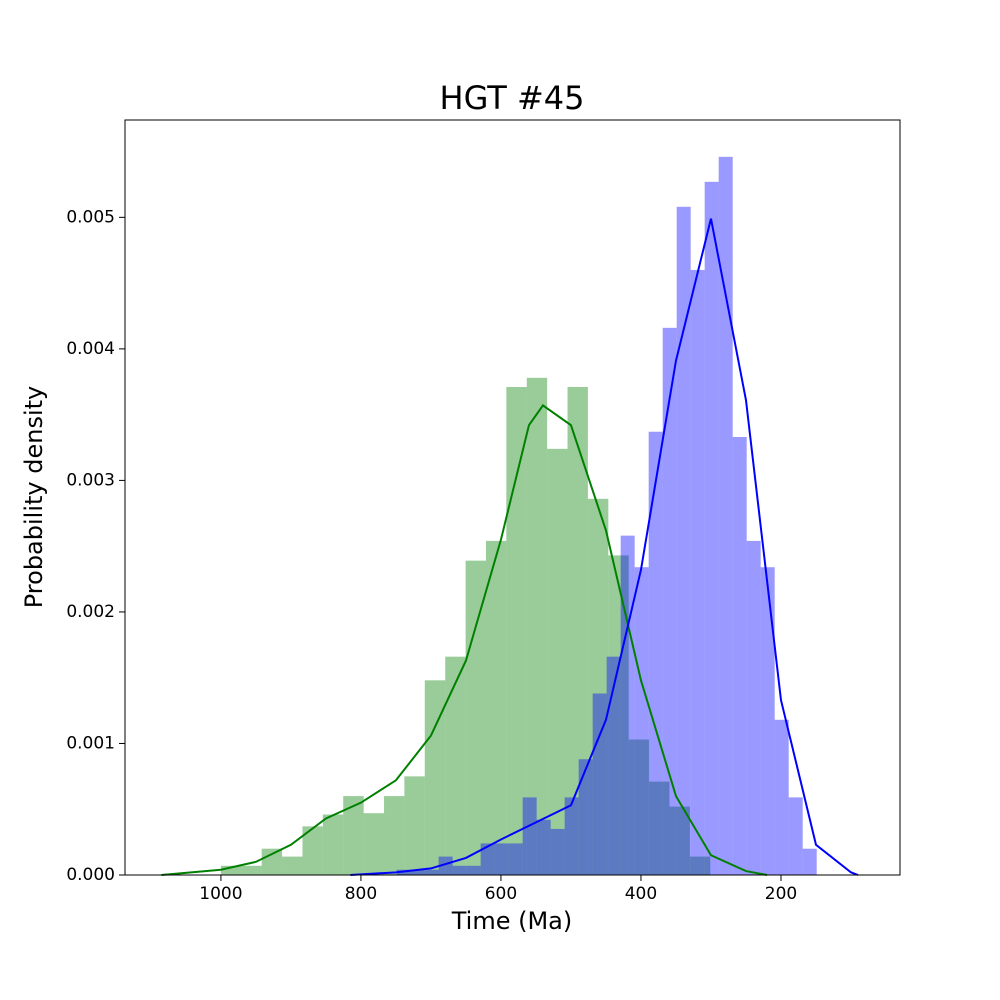  I want to click on chart-title: HGT #45, so click(512, 98).